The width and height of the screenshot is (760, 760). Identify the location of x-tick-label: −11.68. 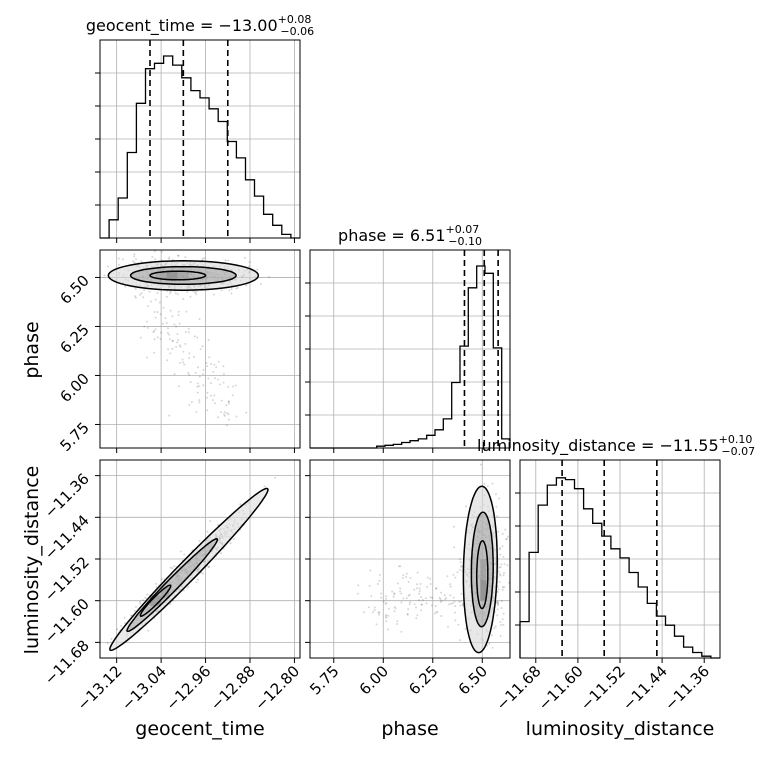
(519, 688).